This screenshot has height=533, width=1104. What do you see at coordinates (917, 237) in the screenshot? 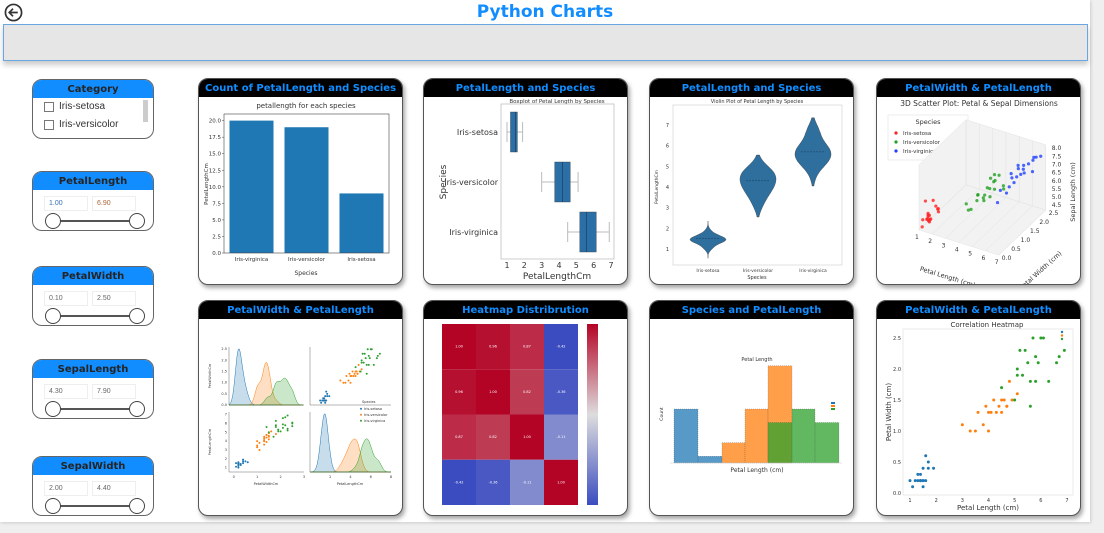
I see `x-tick-label: 1` at bounding box center [917, 237].